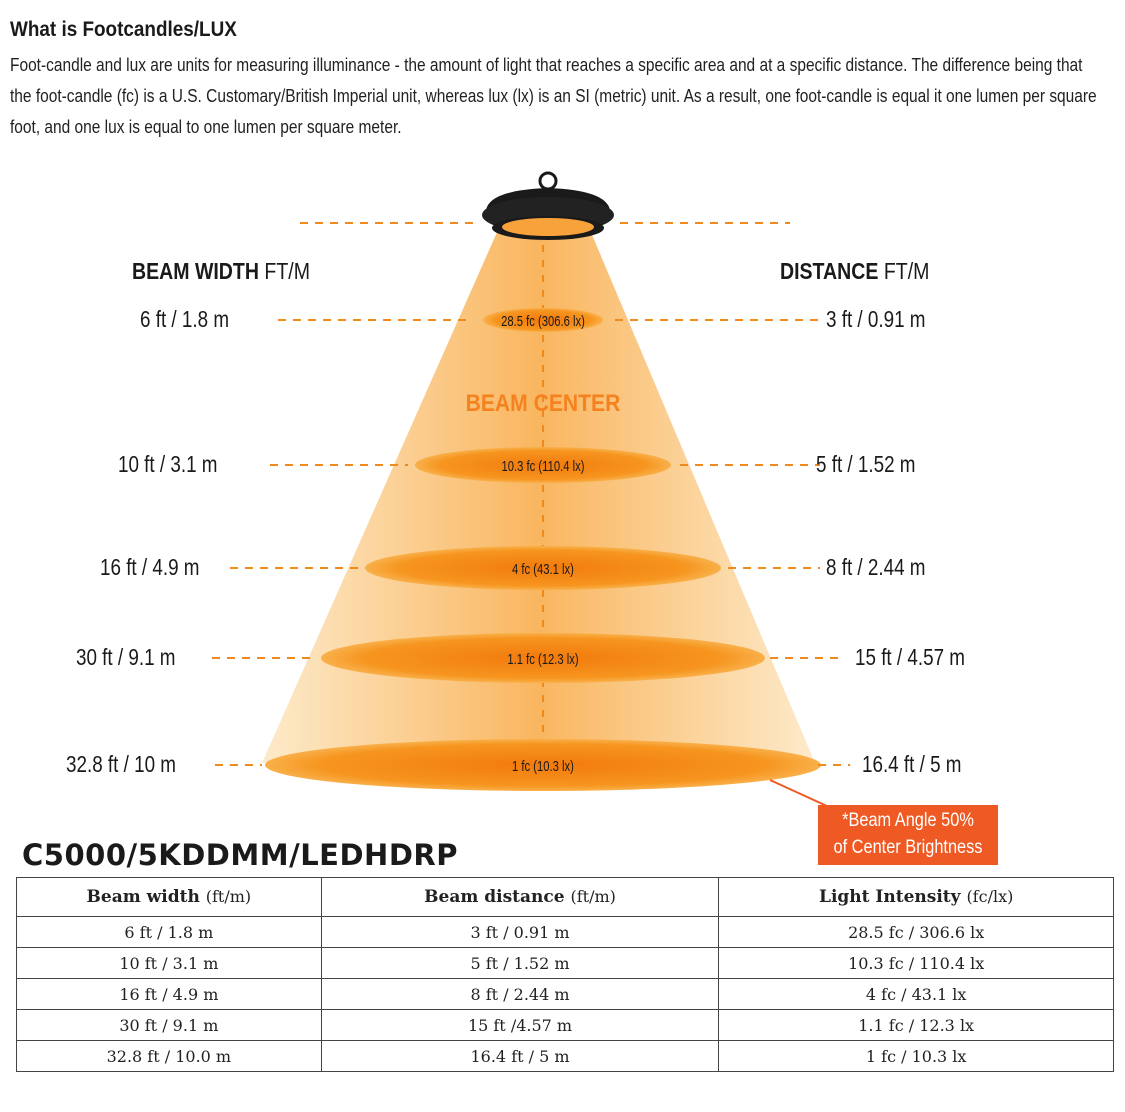 The width and height of the screenshot is (1125, 1112). What do you see at coordinates (169, 1025) in the screenshot?
I see `table-cell: 30 ft / 9.1 m` at bounding box center [169, 1025].